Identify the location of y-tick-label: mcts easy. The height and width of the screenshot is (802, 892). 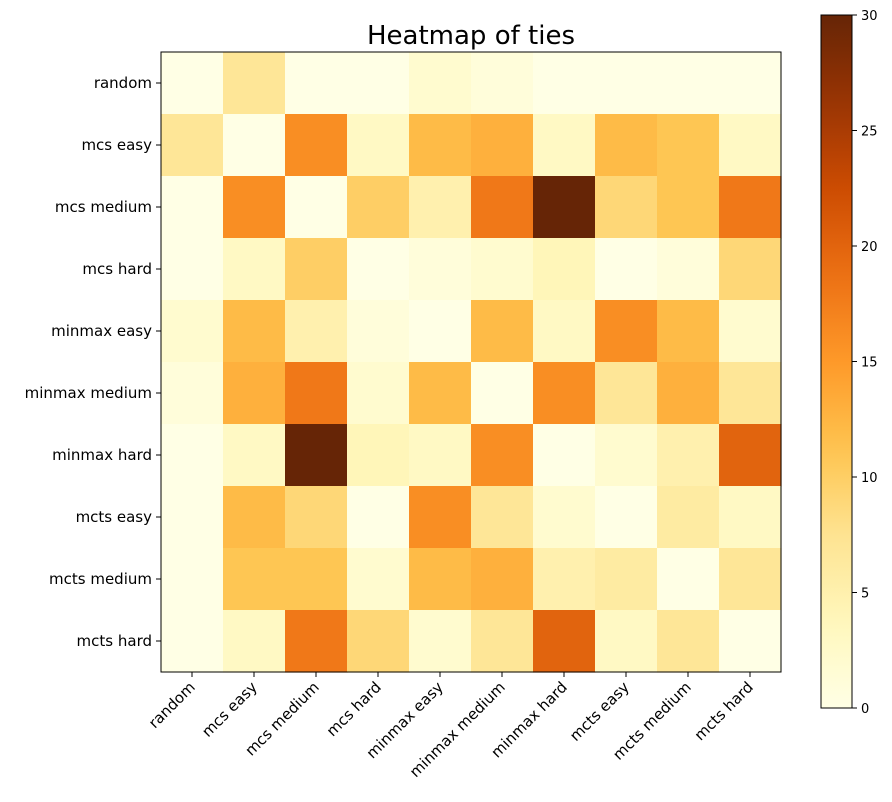
(114, 517).